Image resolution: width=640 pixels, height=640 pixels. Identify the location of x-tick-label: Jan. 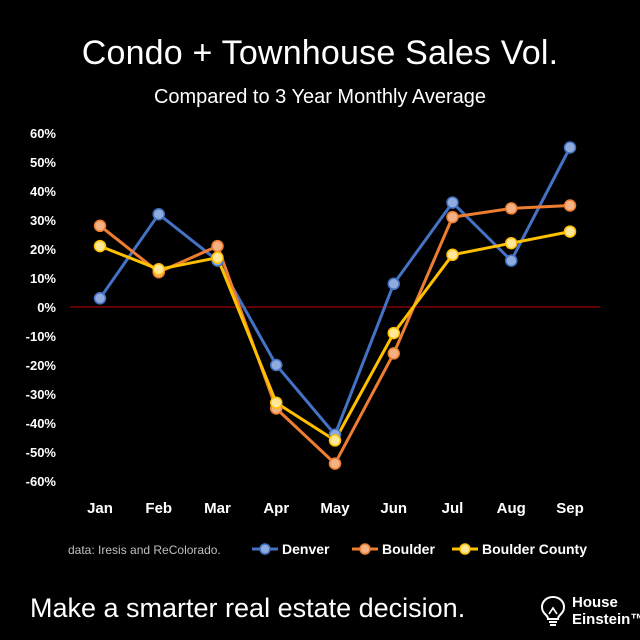
(100, 508).